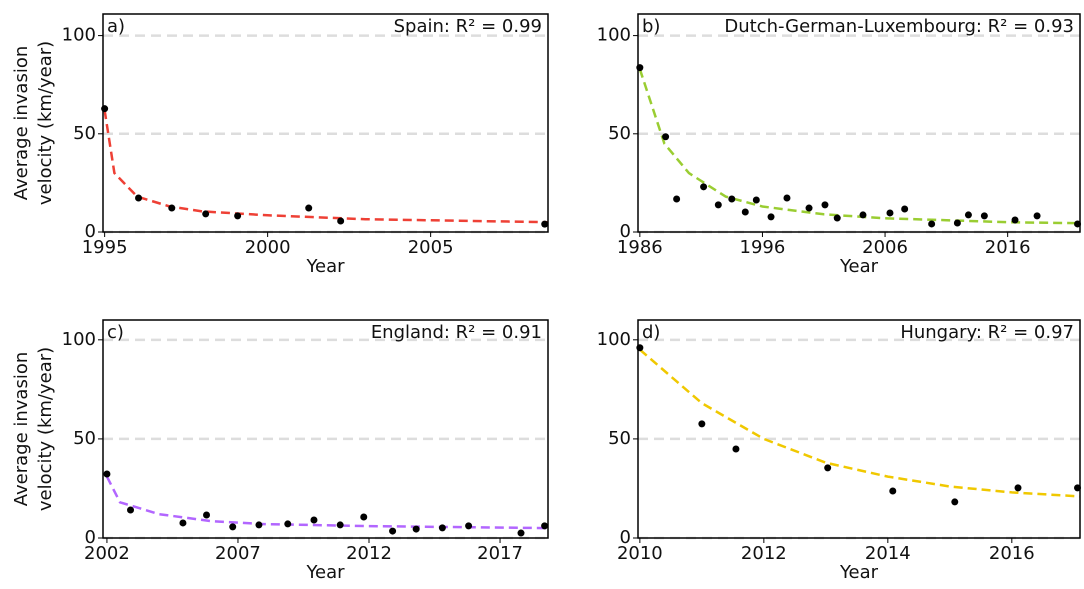  What do you see at coordinates (651, 332) in the screenshot?
I see `panel-label: d)` at bounding box center [651, 332].